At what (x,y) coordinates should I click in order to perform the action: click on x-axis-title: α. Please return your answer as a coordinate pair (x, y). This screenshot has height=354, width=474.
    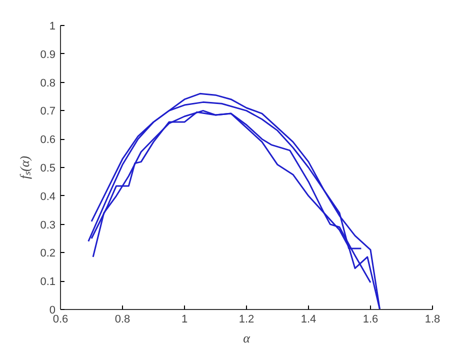
    Looking at the image, I should click on (247, 338).